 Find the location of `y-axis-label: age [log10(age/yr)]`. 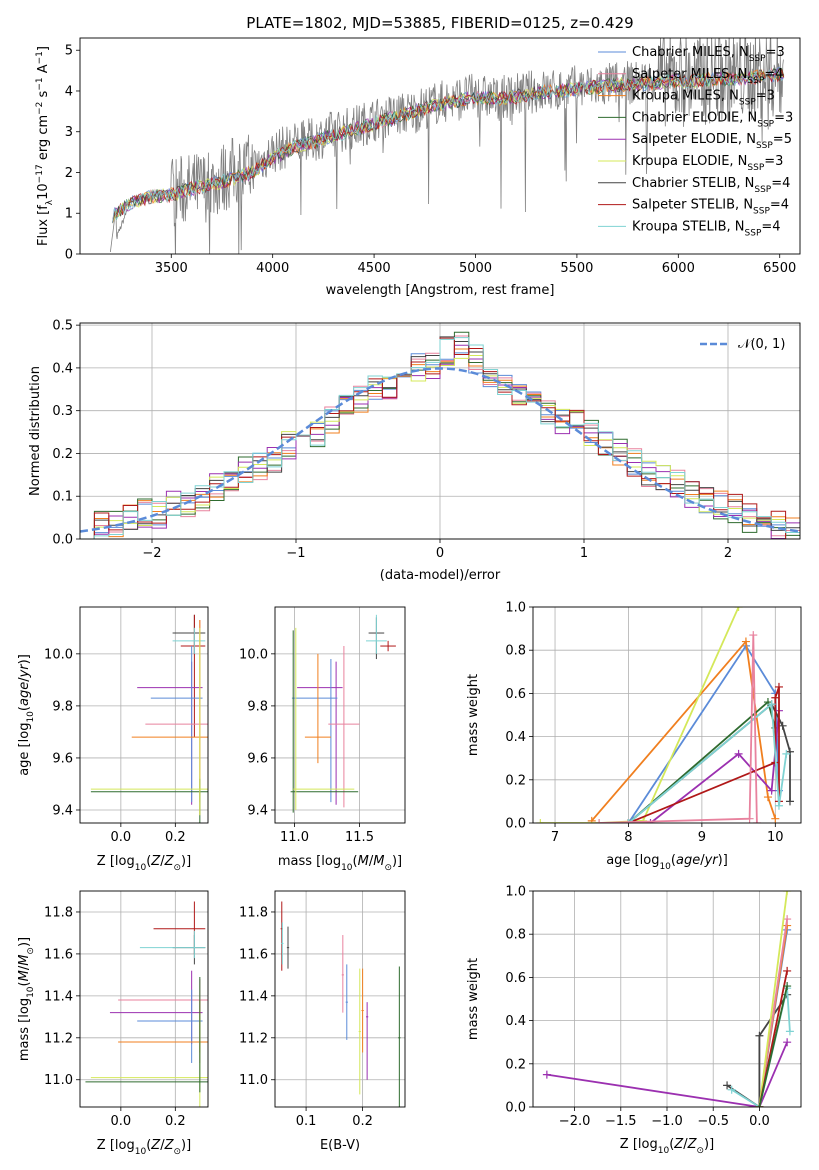

y-axis-label: age [log10(age/yr)] is located at coordinates (26, 715).